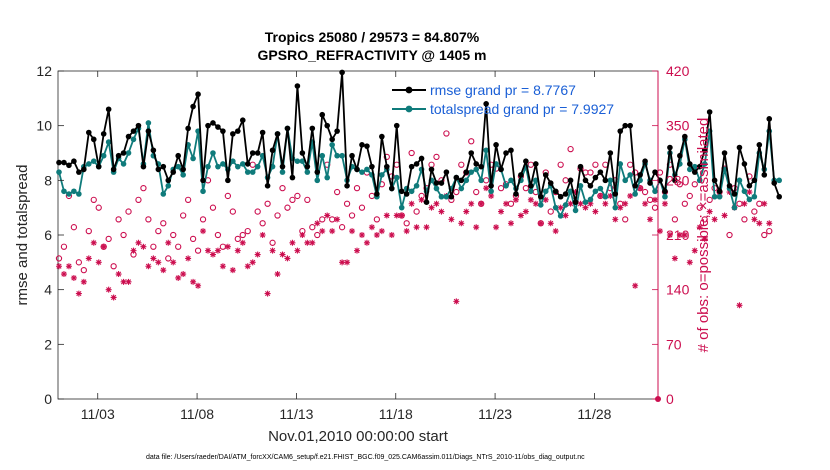  What do you see at coordinates (670, 399) in the screenshot?
I see `y-right-tick-label: 0` at bounding box center [670, 399].